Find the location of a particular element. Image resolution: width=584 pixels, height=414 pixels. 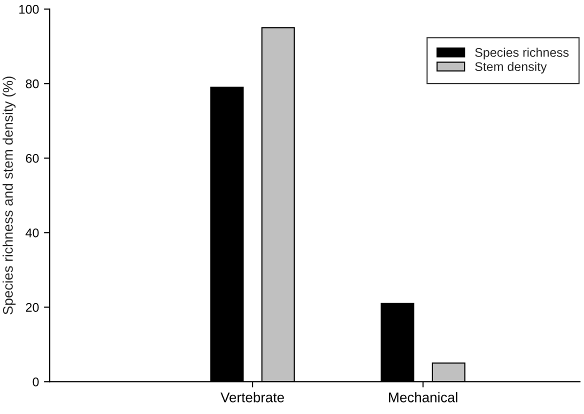

y-tick-label: 40 is located at coordinates (32, 233).